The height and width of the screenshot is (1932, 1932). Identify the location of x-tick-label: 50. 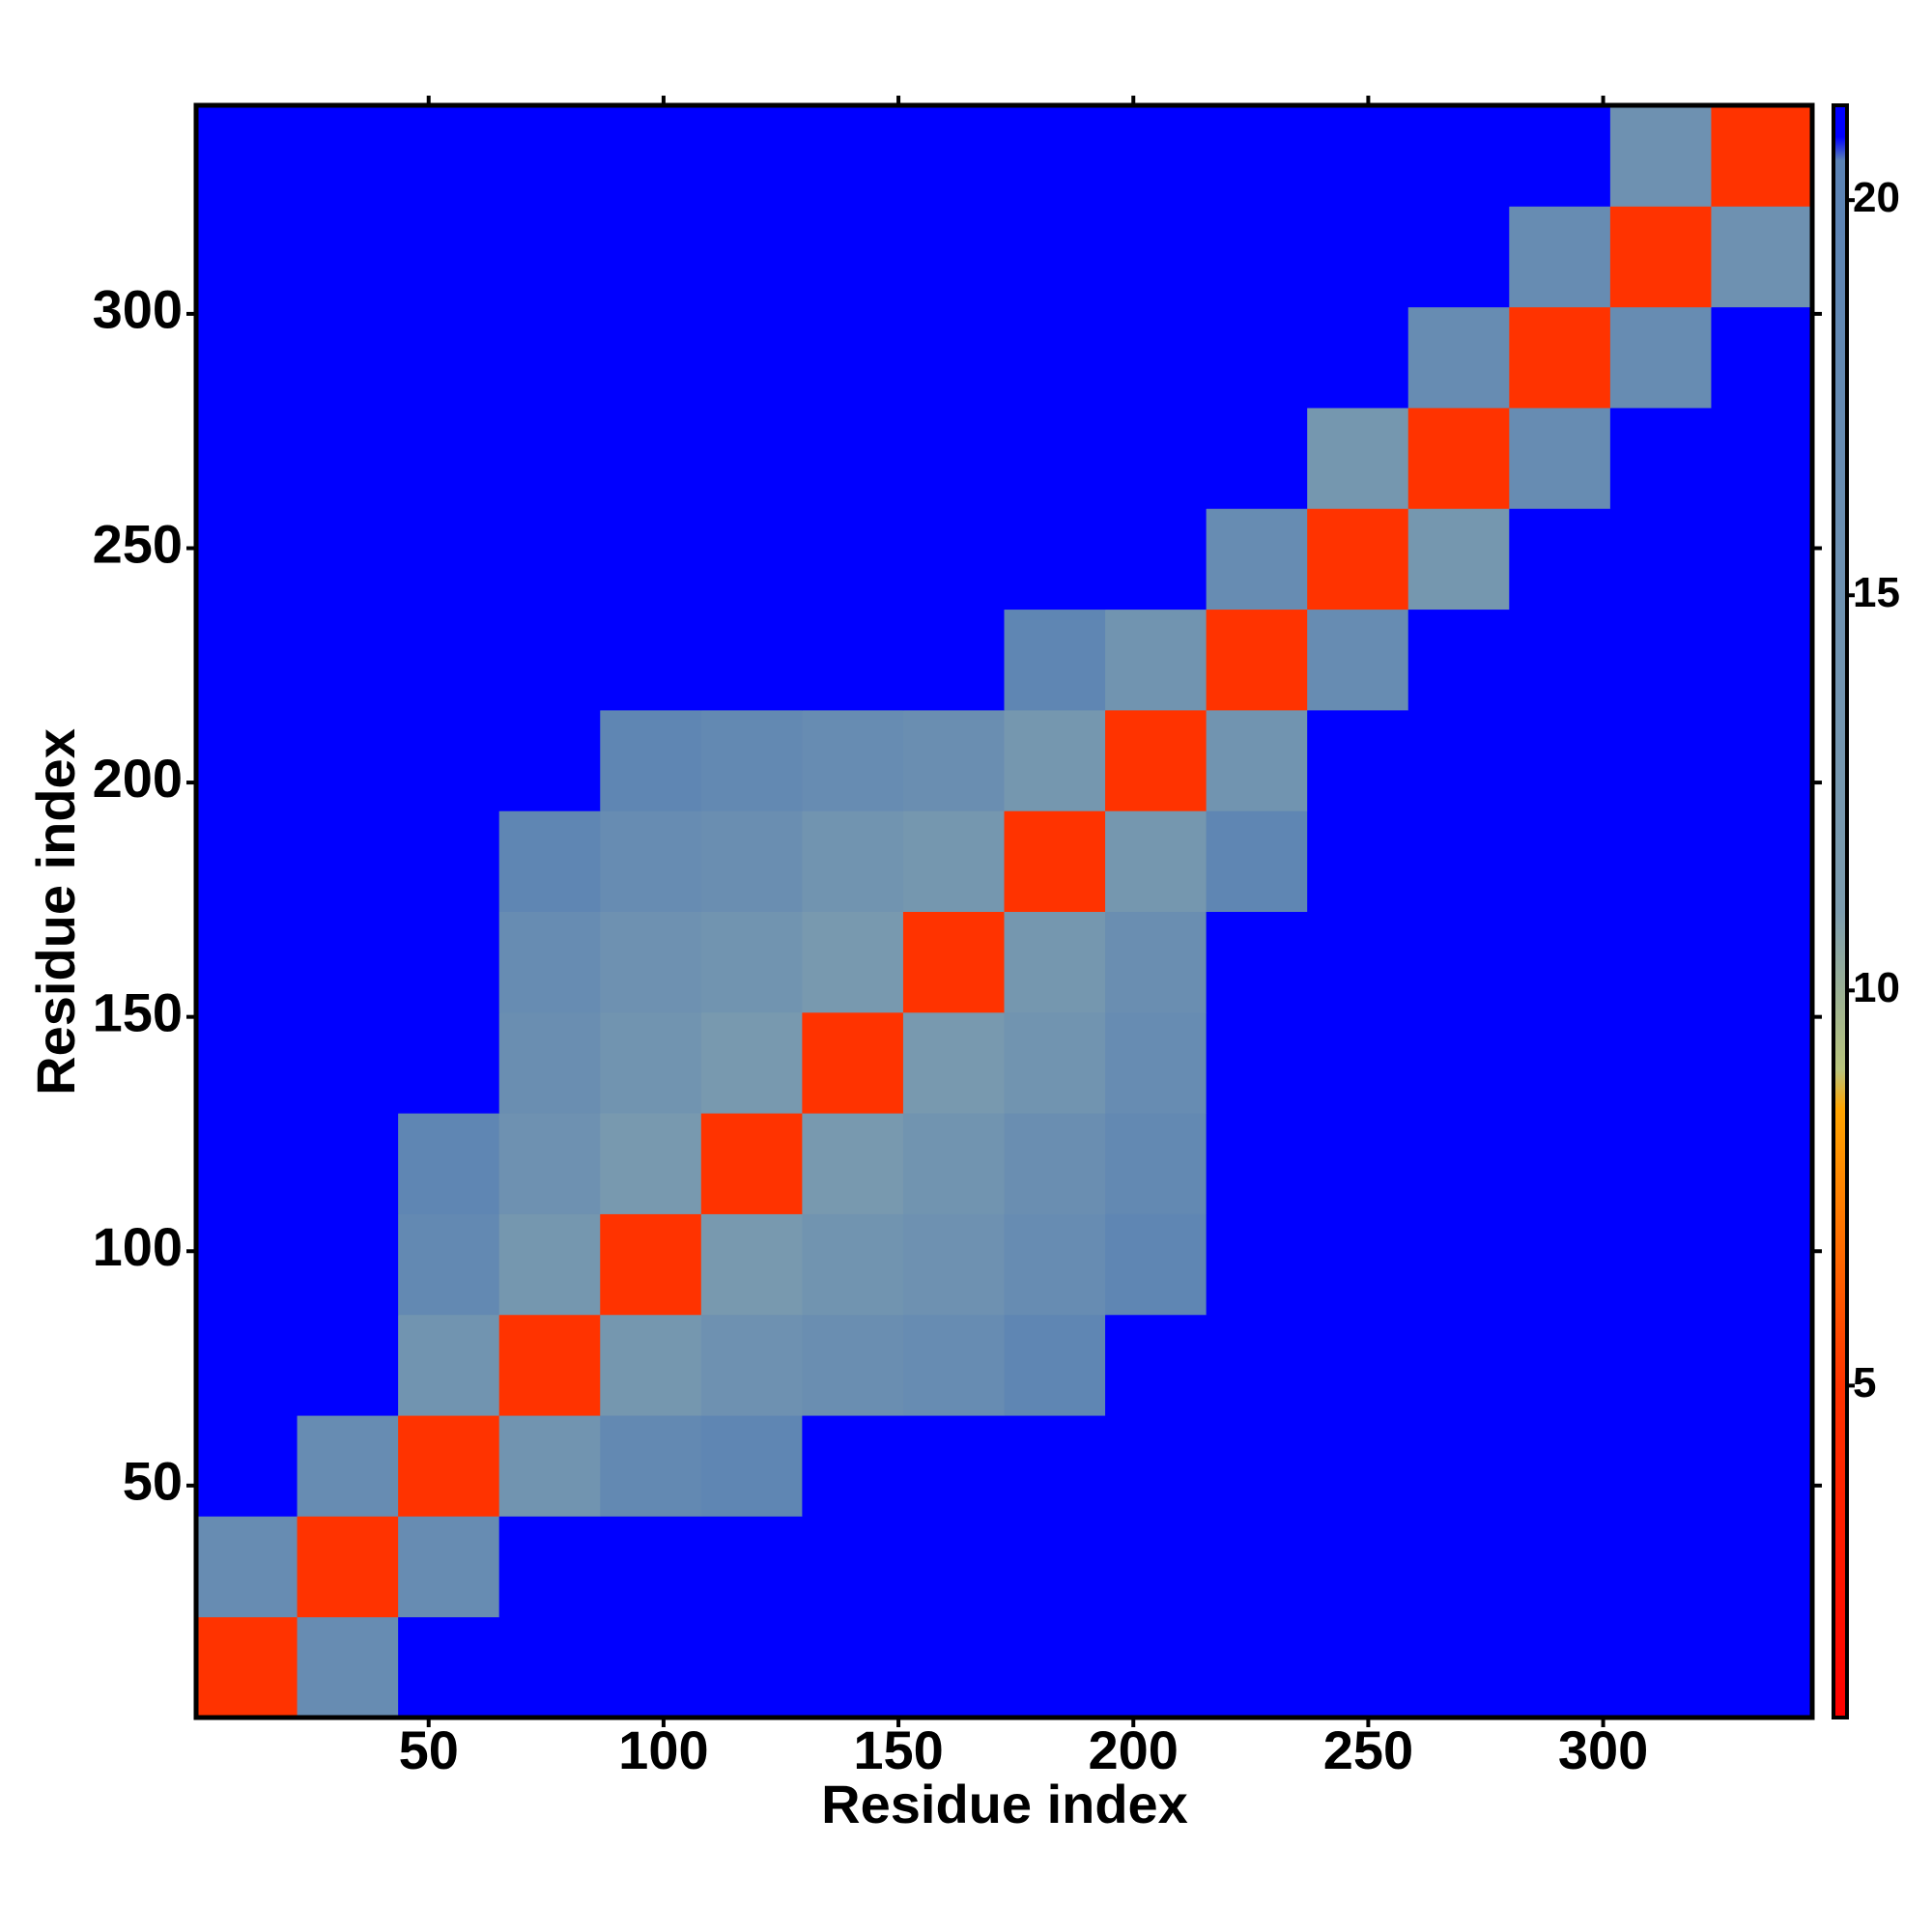
(429, 1749).